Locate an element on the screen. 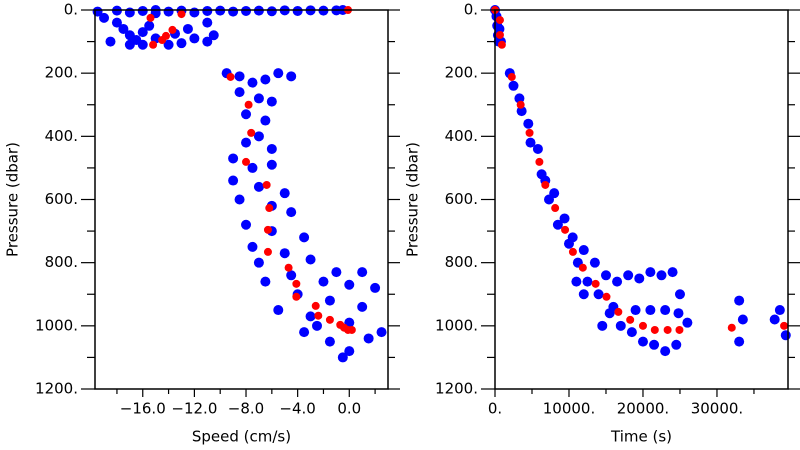  y-axis-title: Pressure (dbar) is located at coordinates (13, 199).